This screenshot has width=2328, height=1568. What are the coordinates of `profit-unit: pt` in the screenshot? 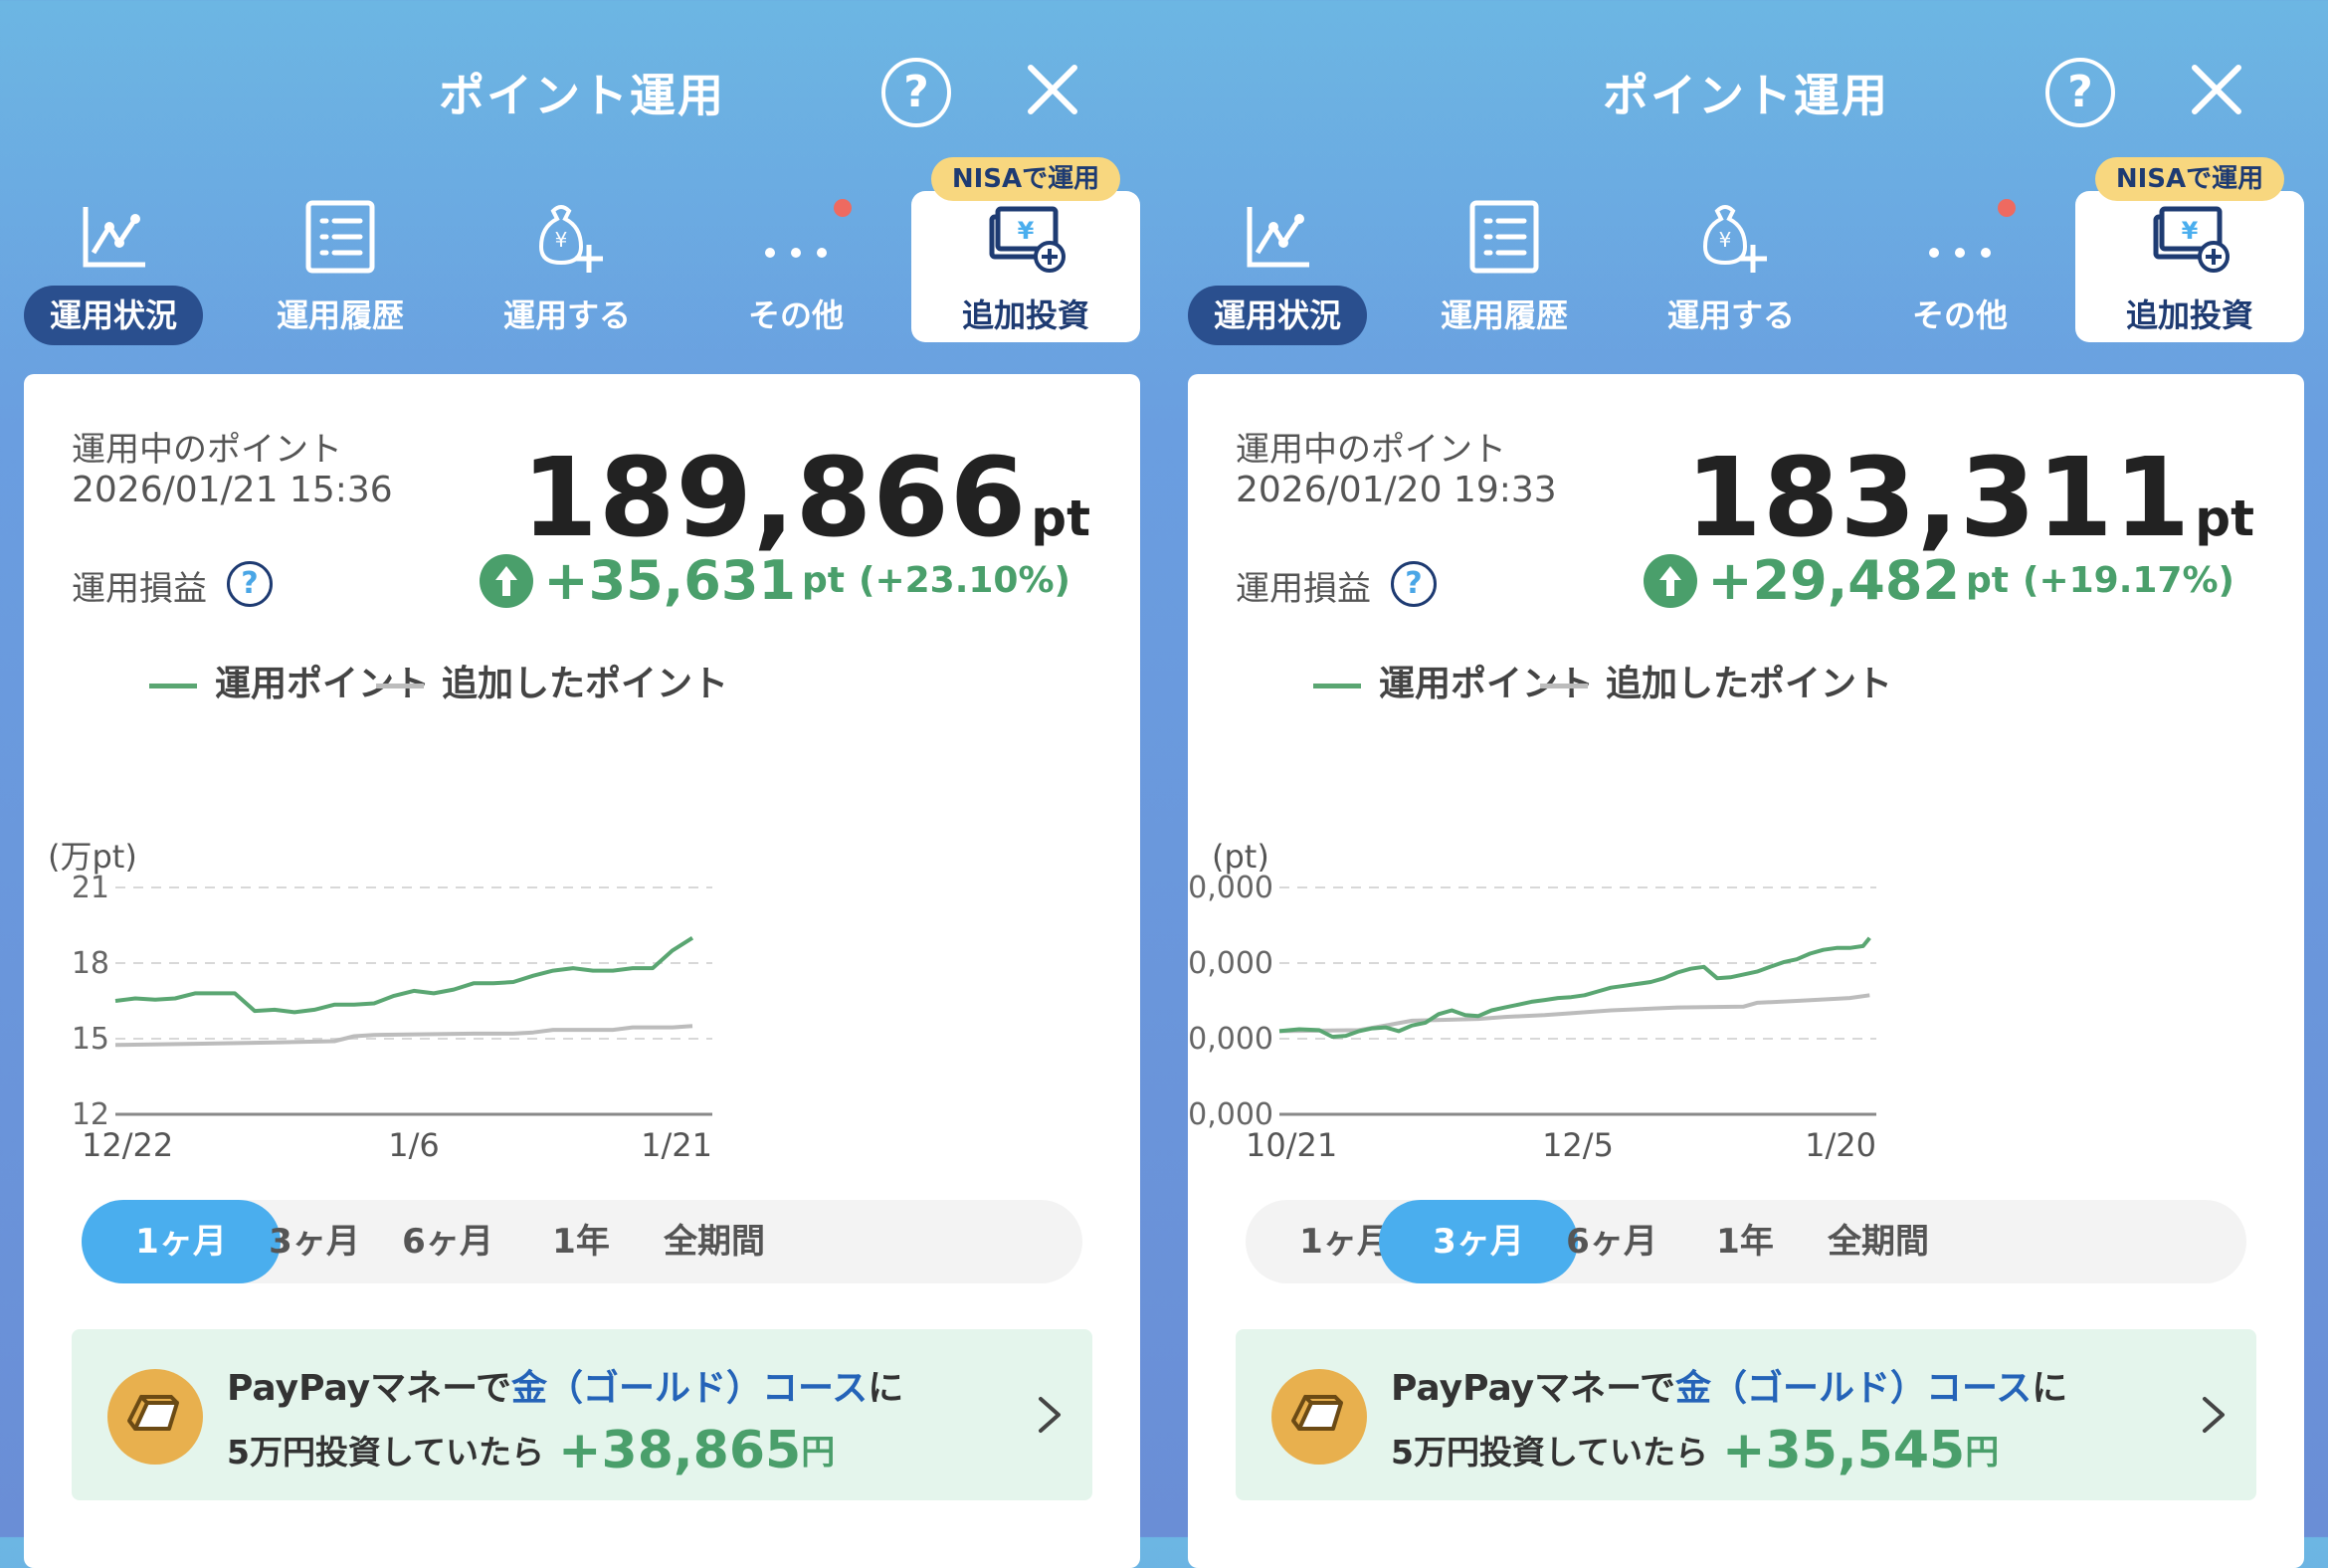 It's located at (1987, 580).